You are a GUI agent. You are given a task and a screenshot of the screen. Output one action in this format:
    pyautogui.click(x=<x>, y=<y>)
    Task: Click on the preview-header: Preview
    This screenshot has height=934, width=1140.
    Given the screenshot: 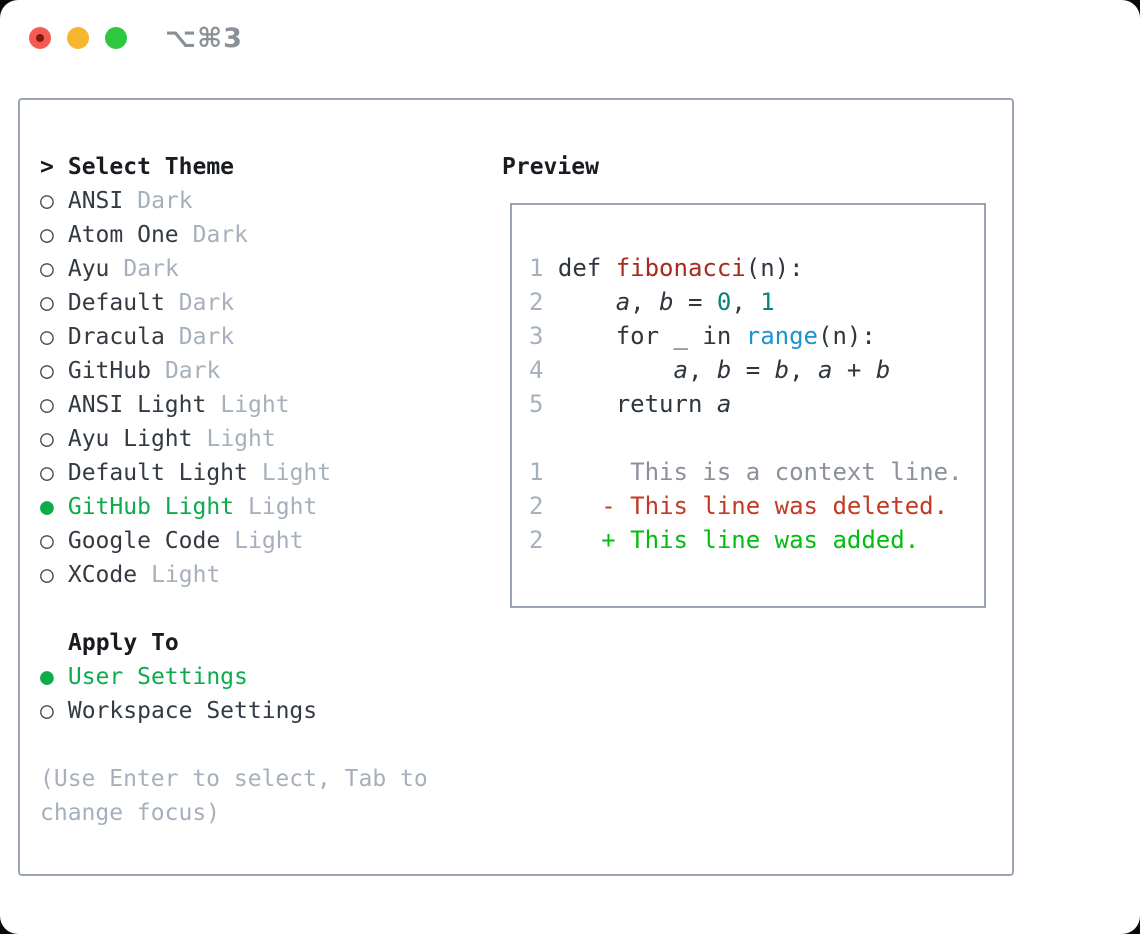 What is the action you would take?
    pyautogui.click(x=550, y=167)
    